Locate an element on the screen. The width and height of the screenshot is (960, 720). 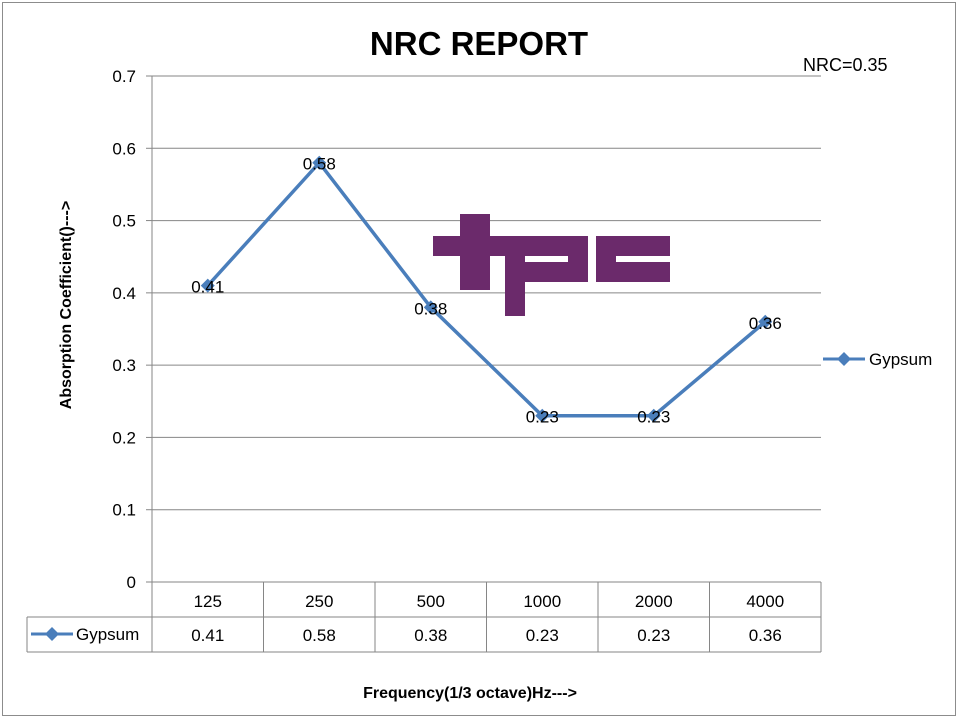
table-series-name: Gypsum is located at coordinates (107, 634).